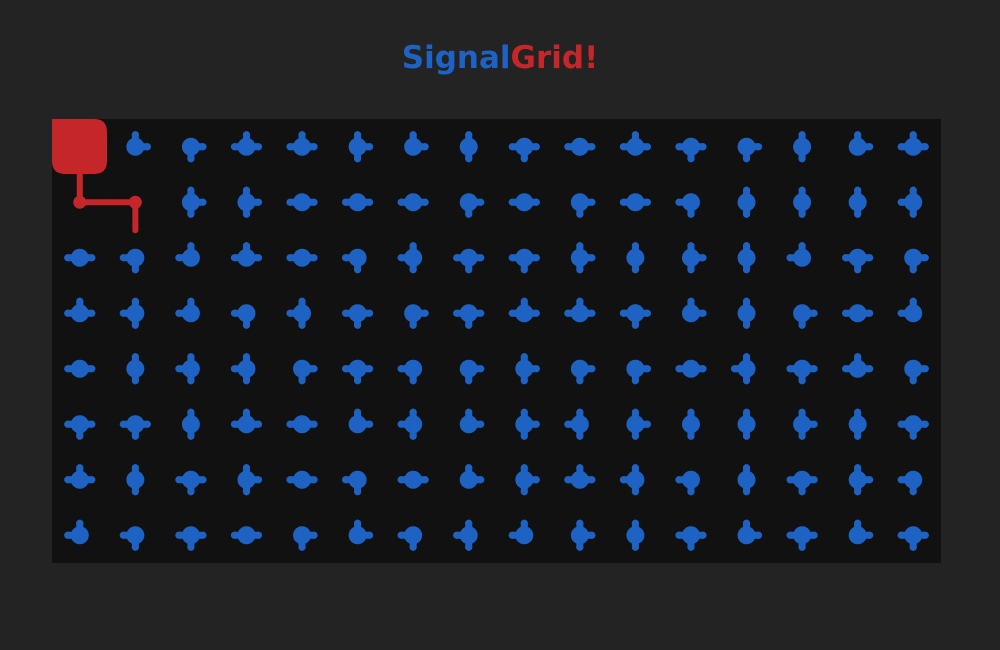 This screenshot has width=1000, height=650. Describe the element at coordinates (123, 214) in the screenshot. I see `active-pipe-tile` at that location.